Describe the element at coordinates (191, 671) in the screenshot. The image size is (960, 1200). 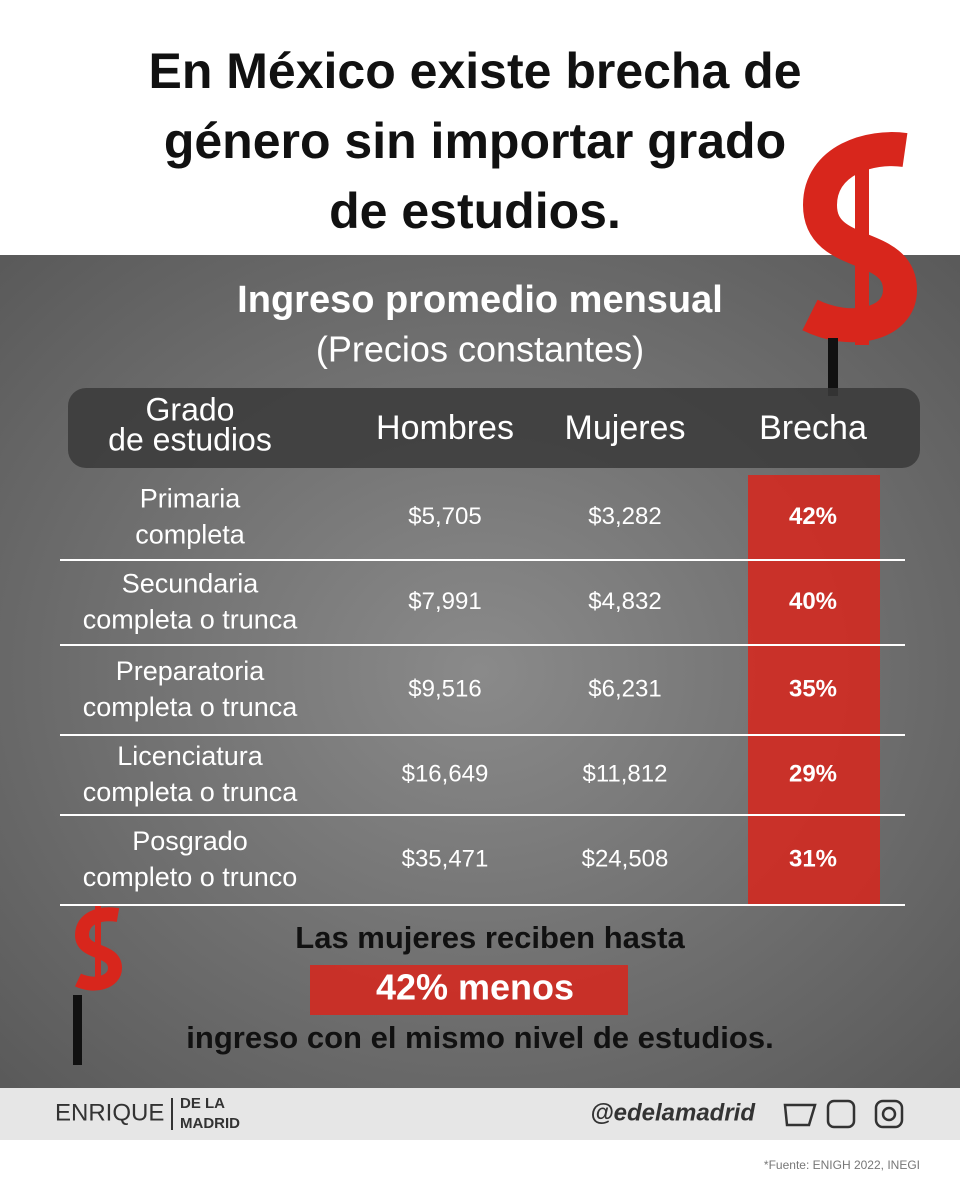
I see `row-label: Preparatoria` at that location.